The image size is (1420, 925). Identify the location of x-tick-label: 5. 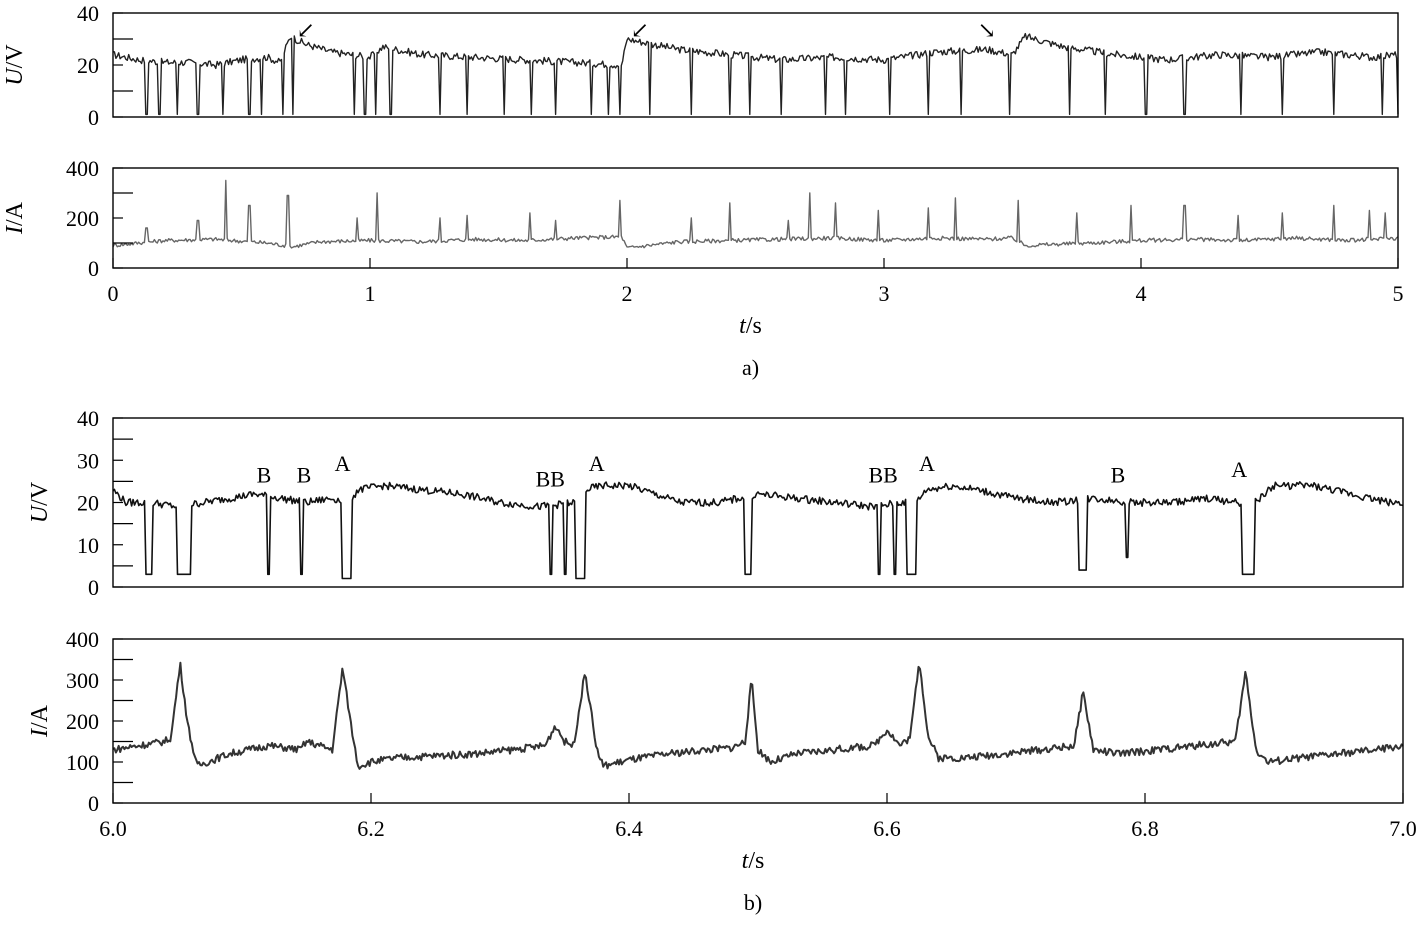
(1398, 293).